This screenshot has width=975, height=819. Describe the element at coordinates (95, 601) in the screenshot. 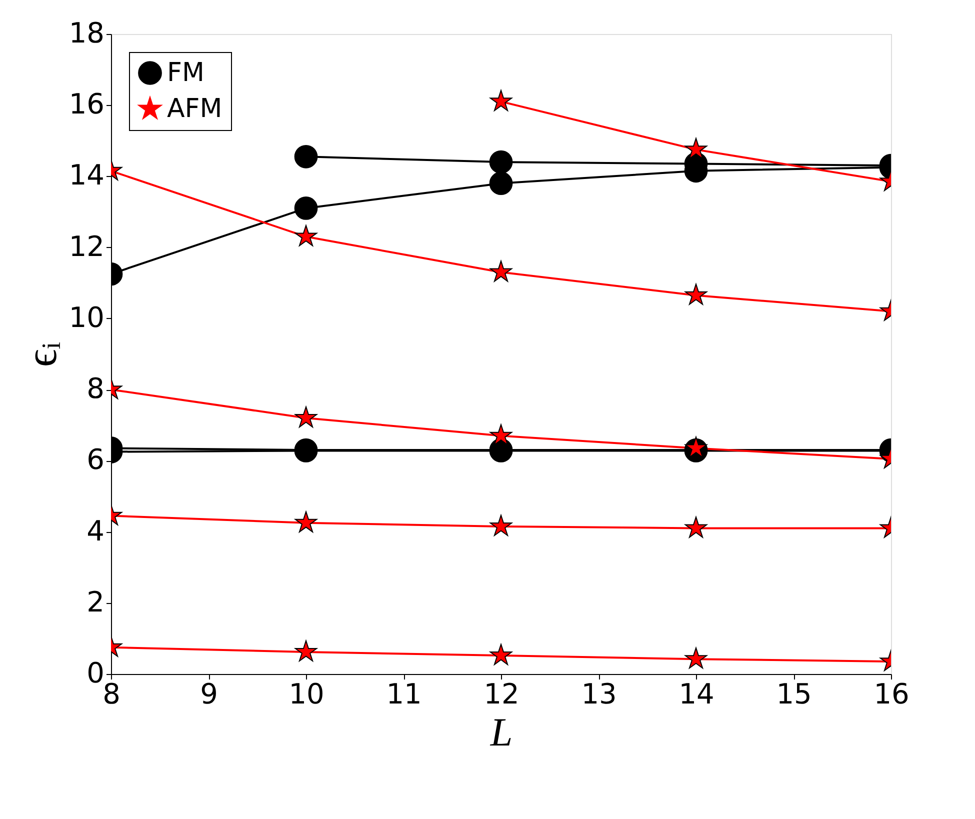

I see `y-tick-label: 2` at that location.